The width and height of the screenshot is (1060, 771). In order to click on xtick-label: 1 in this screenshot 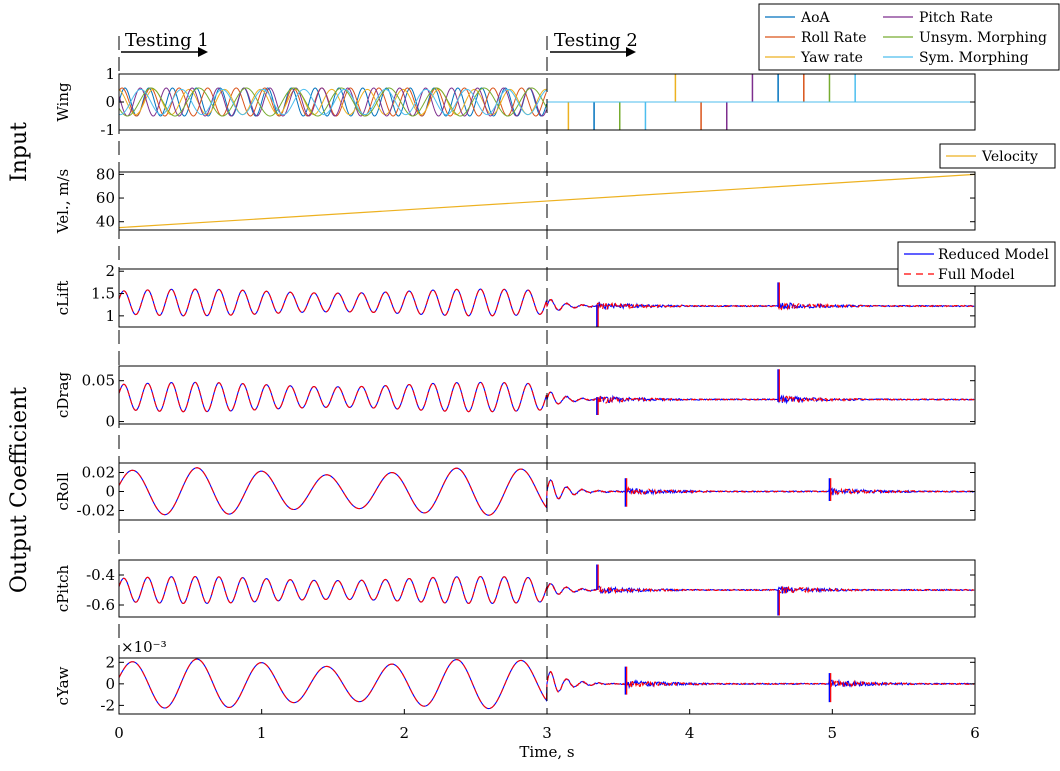, I will do `click(262, 733)`.